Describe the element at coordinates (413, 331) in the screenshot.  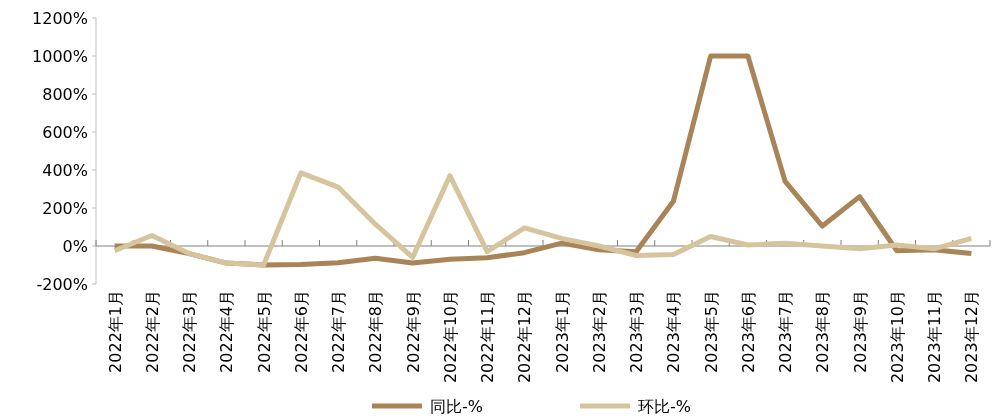
I see `x-tick-label: 2022年9月` at that location.